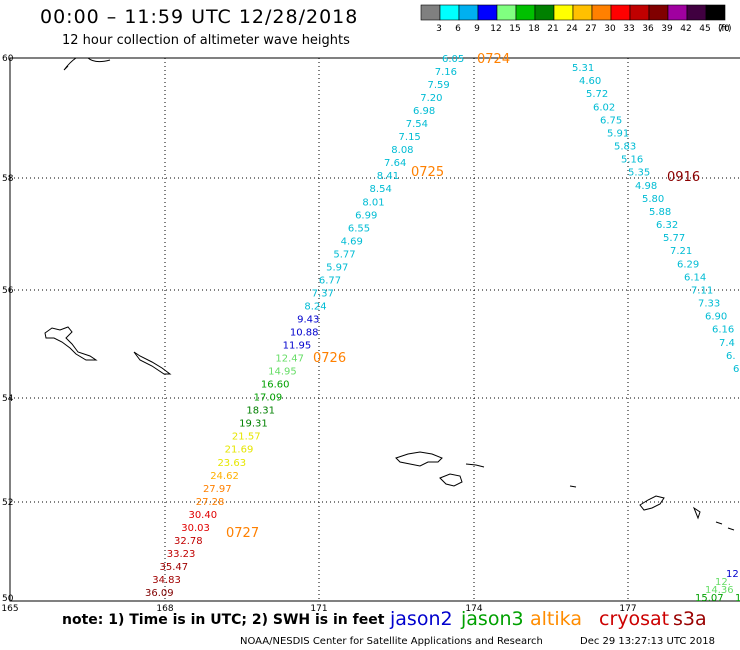  I want to click on island-agattu, so click(451, 480).